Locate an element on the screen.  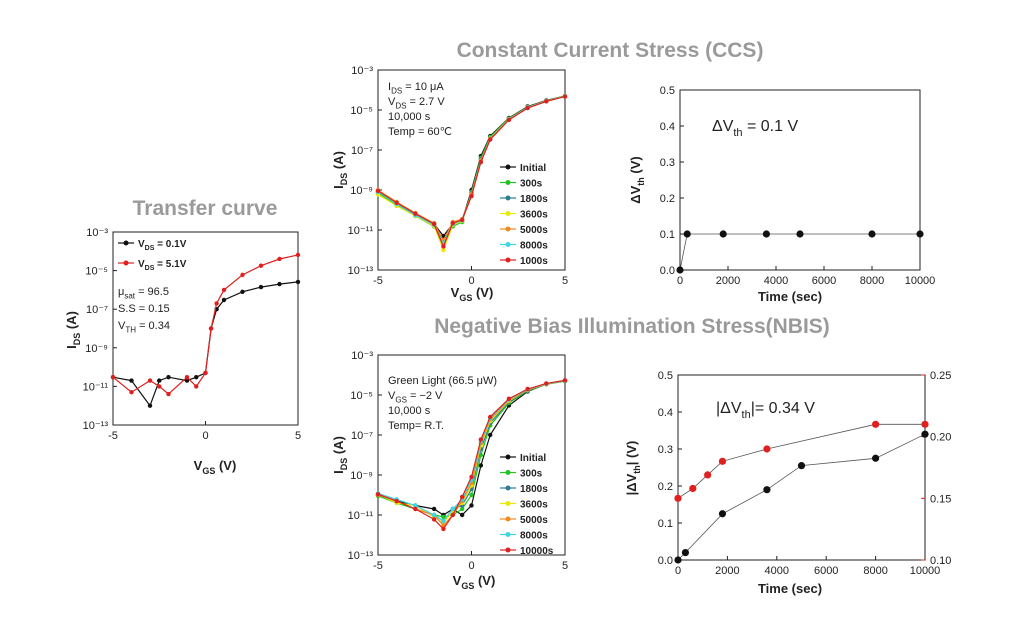
annotation-part: DS is located at coordinates (396, 90).